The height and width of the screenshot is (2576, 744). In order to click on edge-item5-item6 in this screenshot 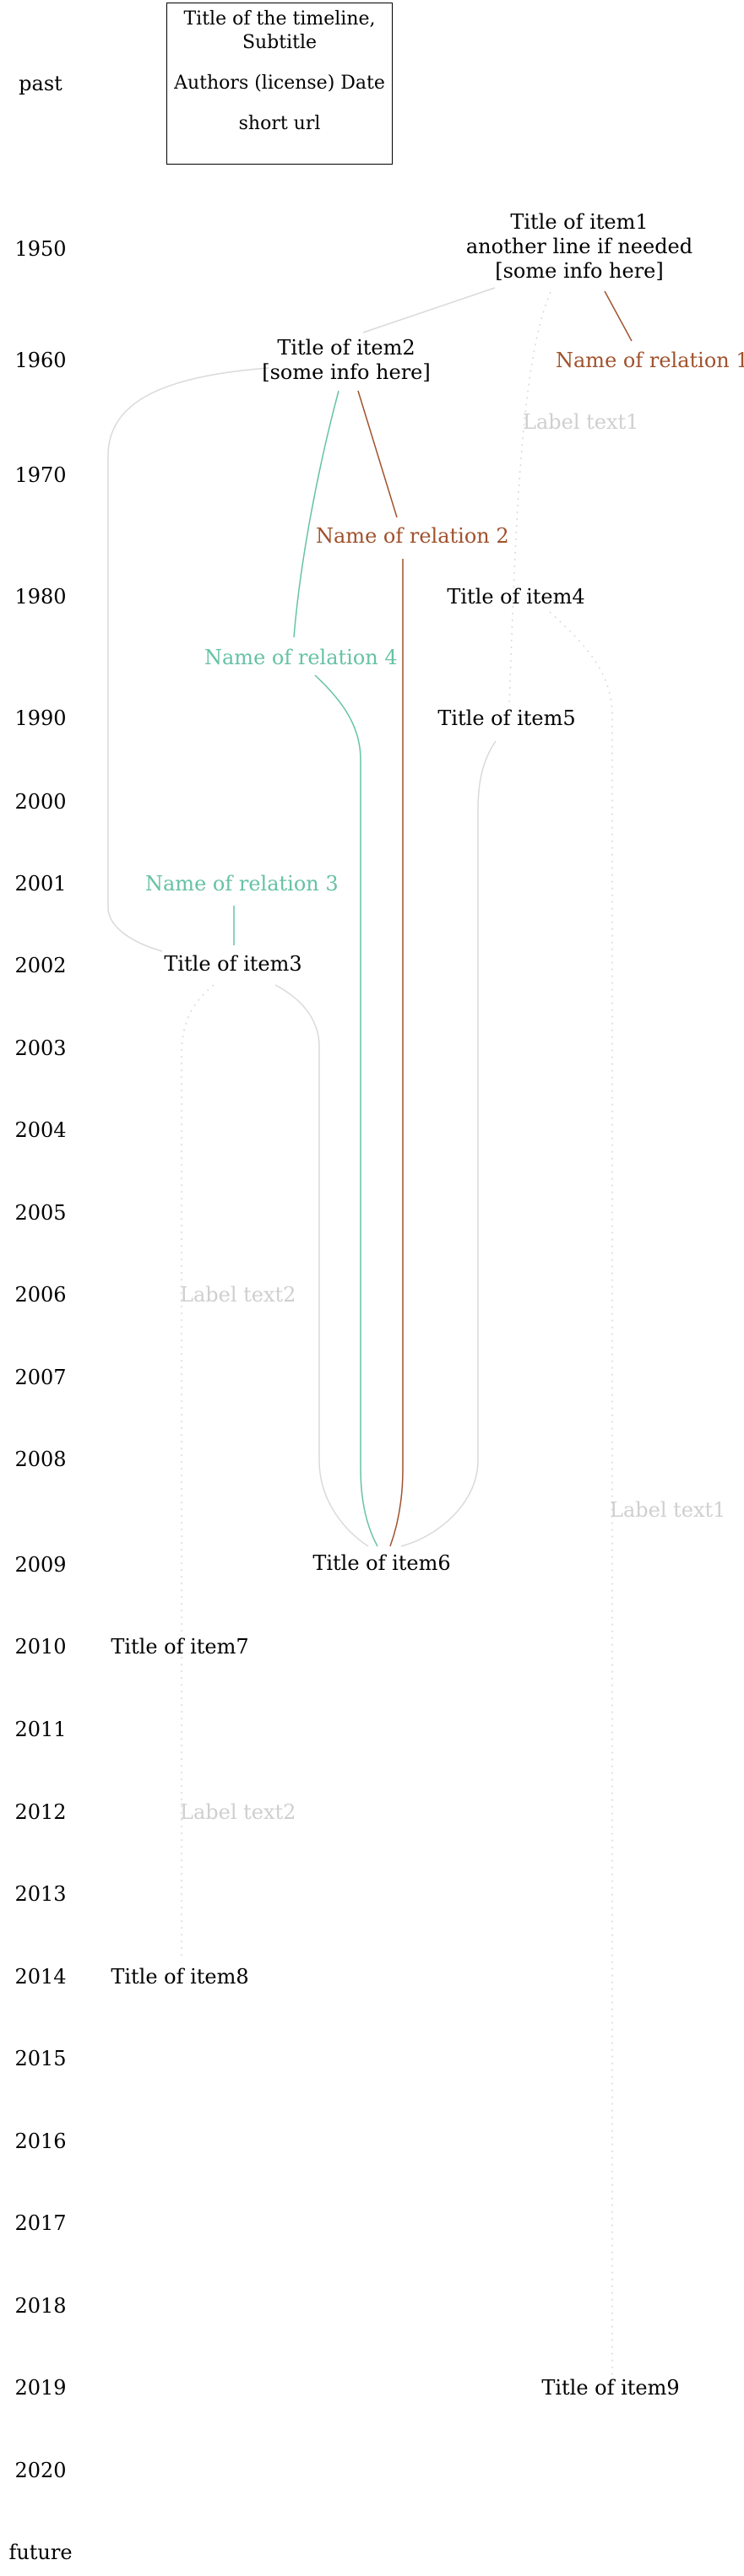, I will do `click(448, 1143)`.